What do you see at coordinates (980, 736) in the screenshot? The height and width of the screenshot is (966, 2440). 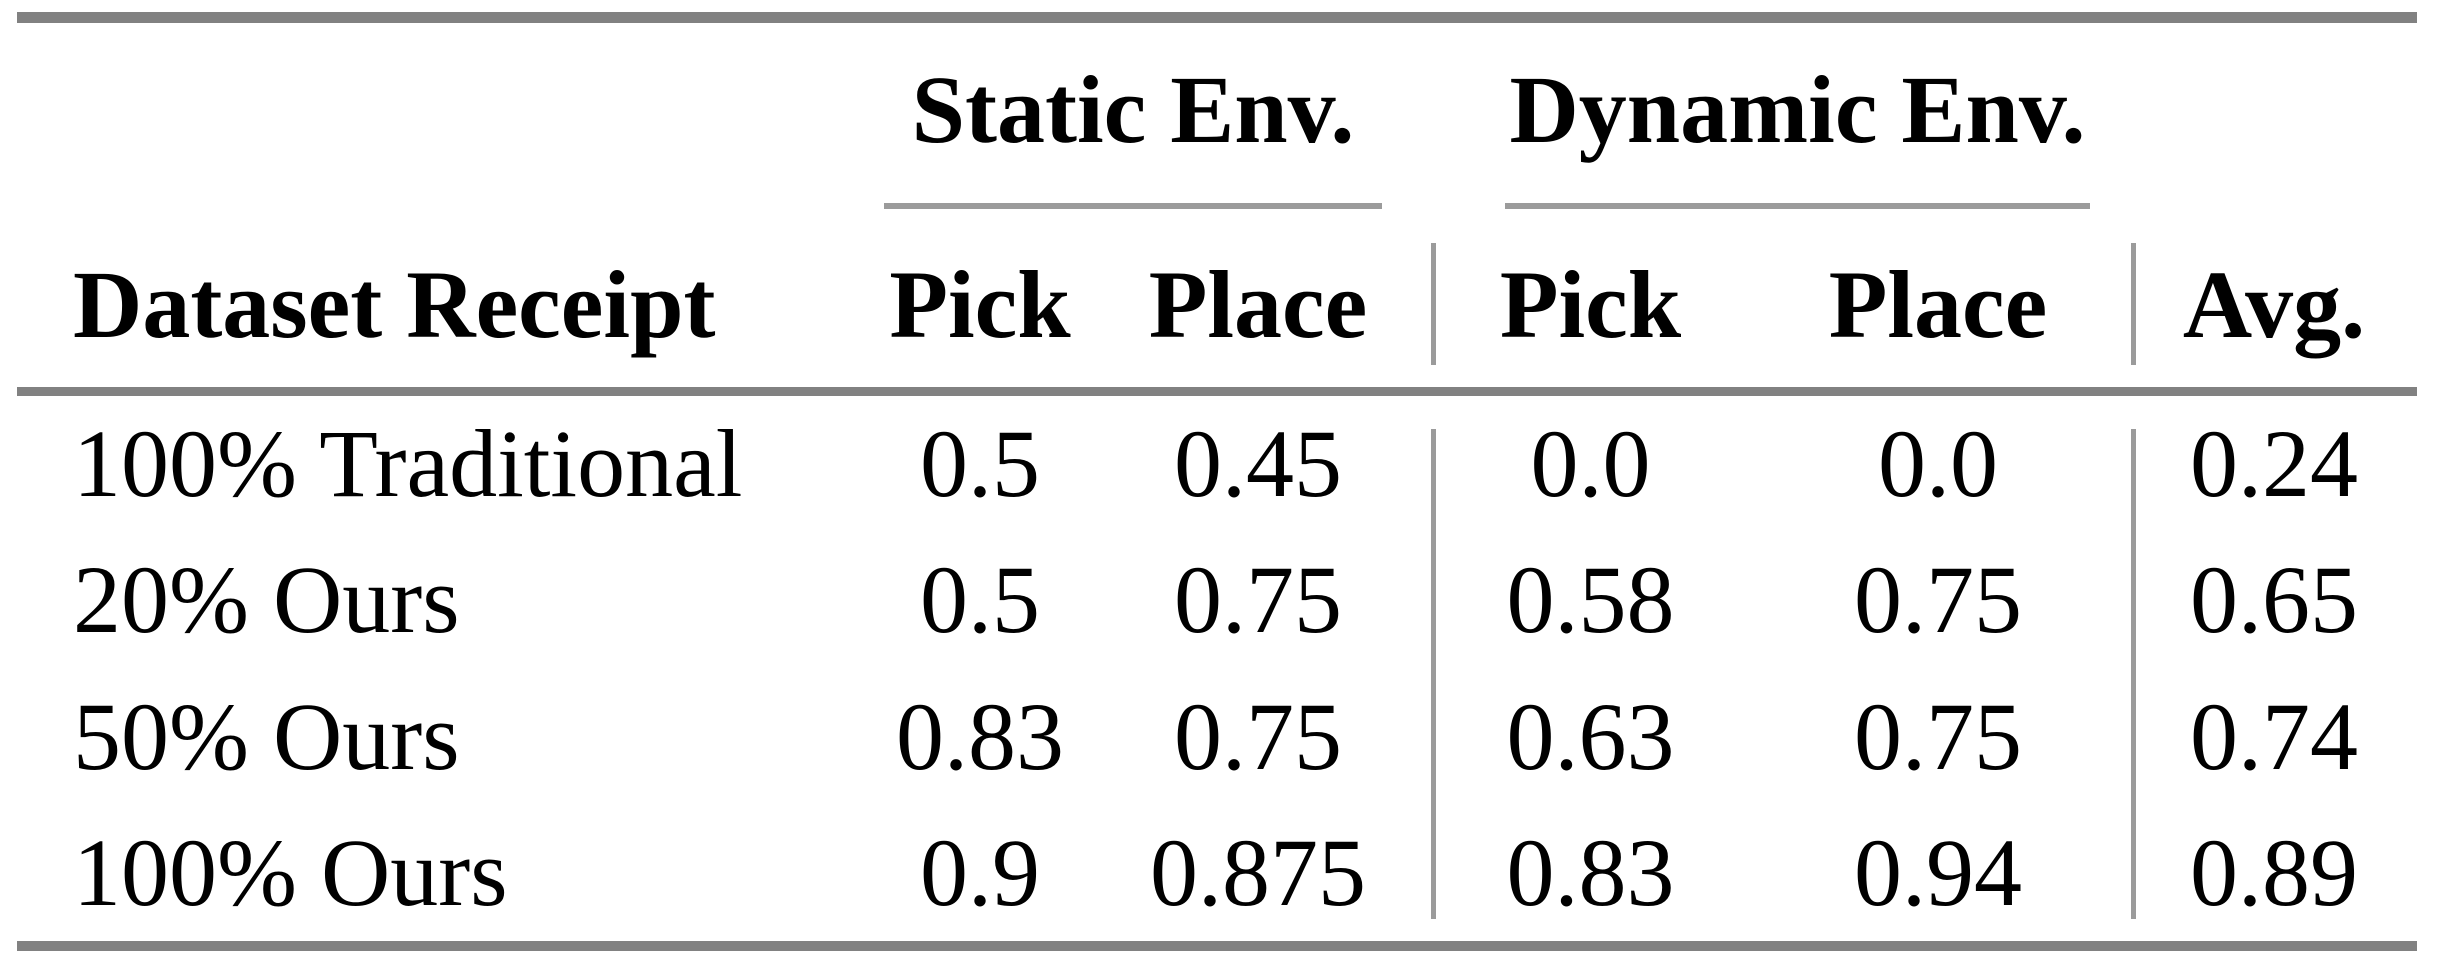 I see `table-cell-static-pick: 0.83` at bounding box center [980, 736].